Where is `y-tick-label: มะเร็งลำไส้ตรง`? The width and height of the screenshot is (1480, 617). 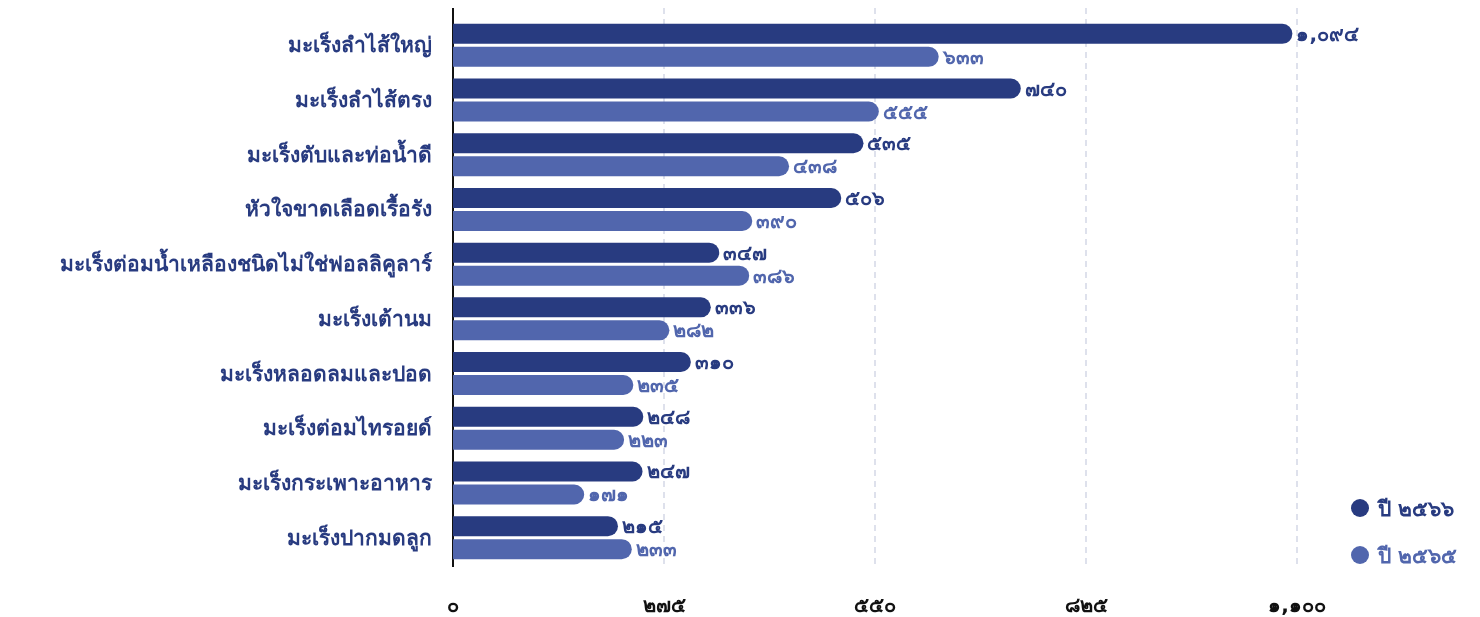
y-tick-label: มะเร็งลำไส้ตรง is located at coordinates (363, 99).